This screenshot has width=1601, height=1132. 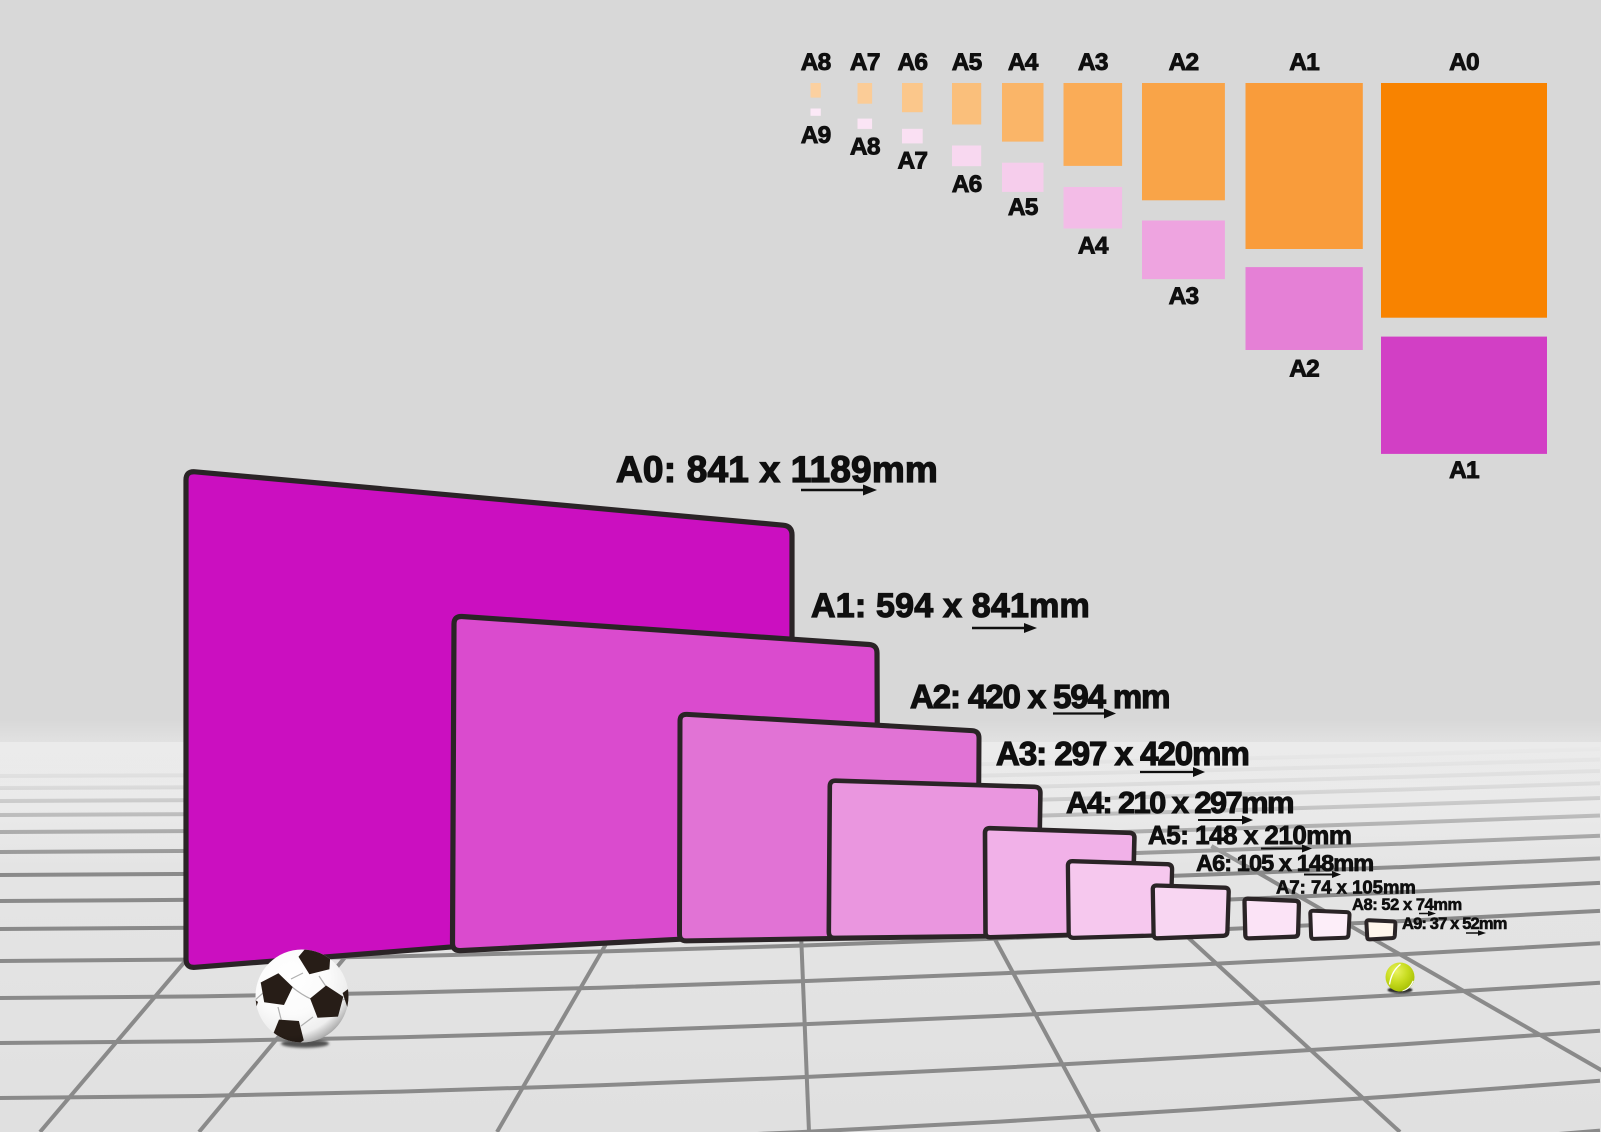 What do you see at coordinates (1122, 753) in the screenshot?
I see `svg-text: A3: 297 x 420mm` at bounding box center [1122, 753].